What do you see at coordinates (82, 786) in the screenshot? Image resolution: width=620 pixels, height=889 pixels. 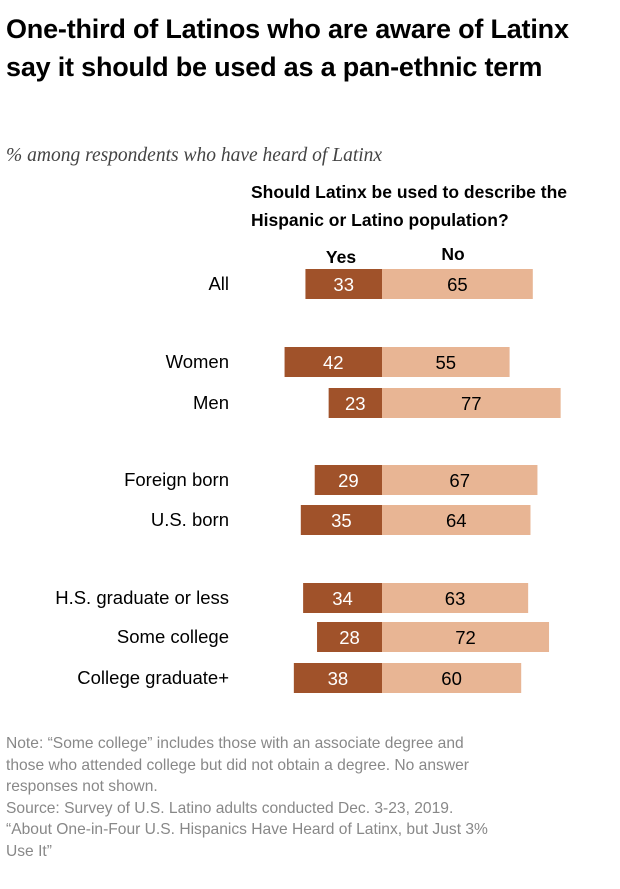 I see `note-line: responses not shown.` at bounding box center [82, 786].